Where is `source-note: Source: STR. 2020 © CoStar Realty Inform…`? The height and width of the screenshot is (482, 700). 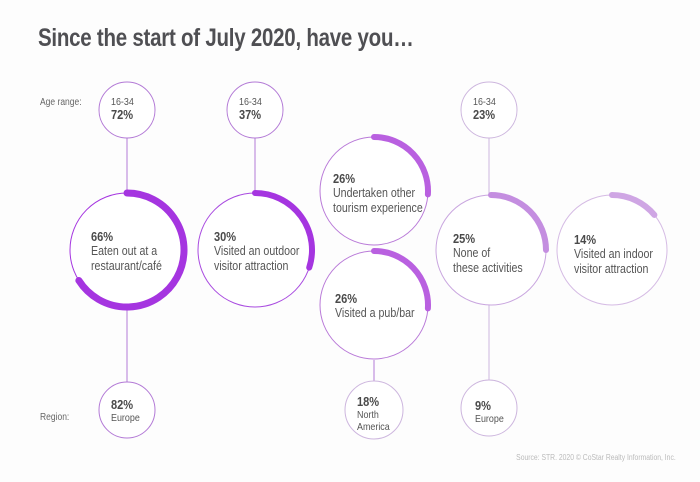 source-note: Source: STR. 2020 © CoStar Realty Inform… is located at coordinates (596, 457).